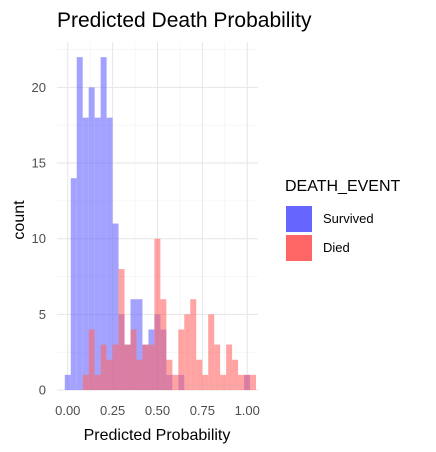 This screenshot has height=452, width=436. I want to click on chart-title: Predicted Death Probability, so click(184, 20).